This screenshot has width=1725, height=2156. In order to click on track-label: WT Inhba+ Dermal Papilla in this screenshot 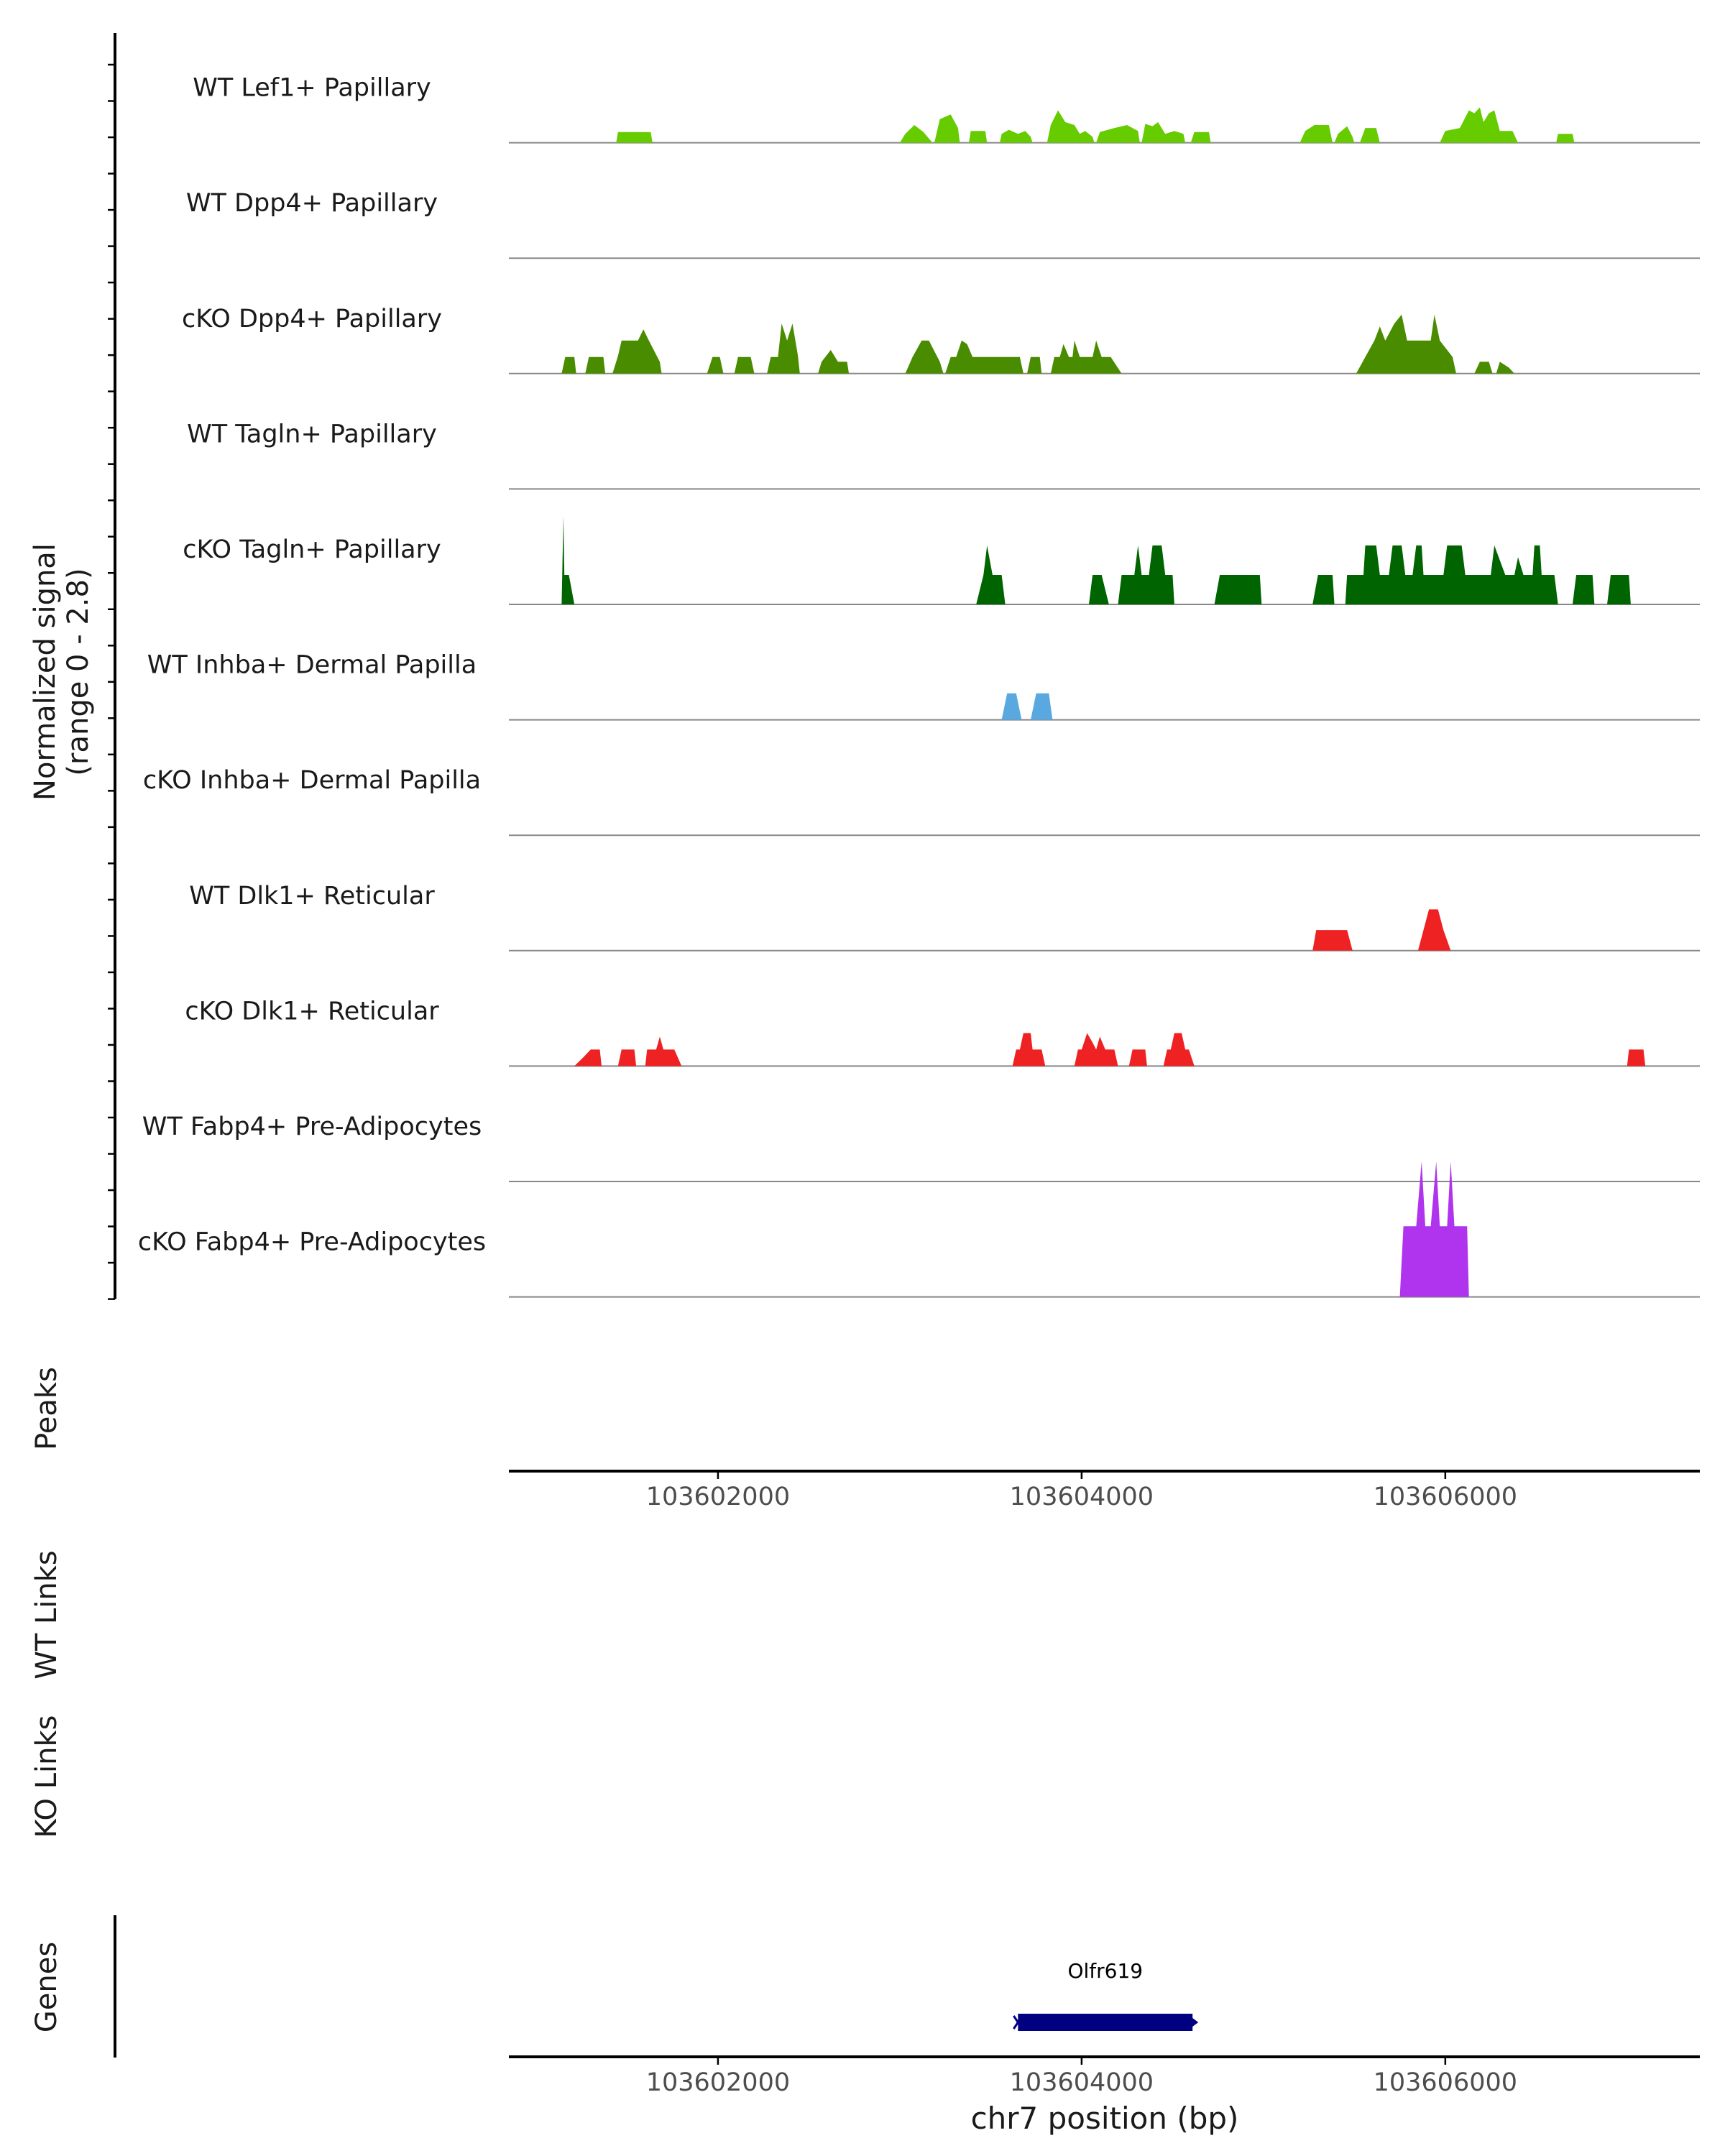, I will do `click(312, 665)`.